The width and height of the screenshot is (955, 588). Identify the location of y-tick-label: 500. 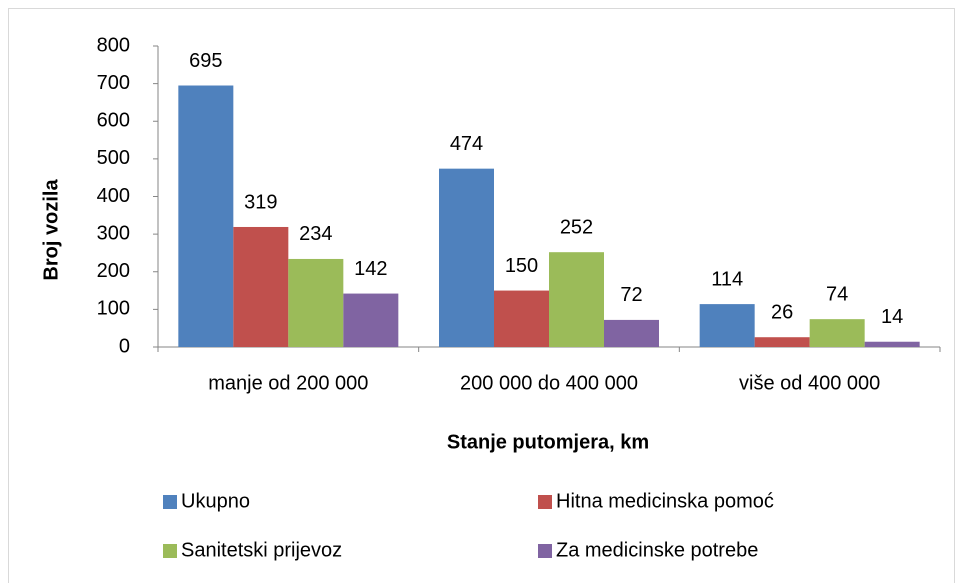
(113, 158).